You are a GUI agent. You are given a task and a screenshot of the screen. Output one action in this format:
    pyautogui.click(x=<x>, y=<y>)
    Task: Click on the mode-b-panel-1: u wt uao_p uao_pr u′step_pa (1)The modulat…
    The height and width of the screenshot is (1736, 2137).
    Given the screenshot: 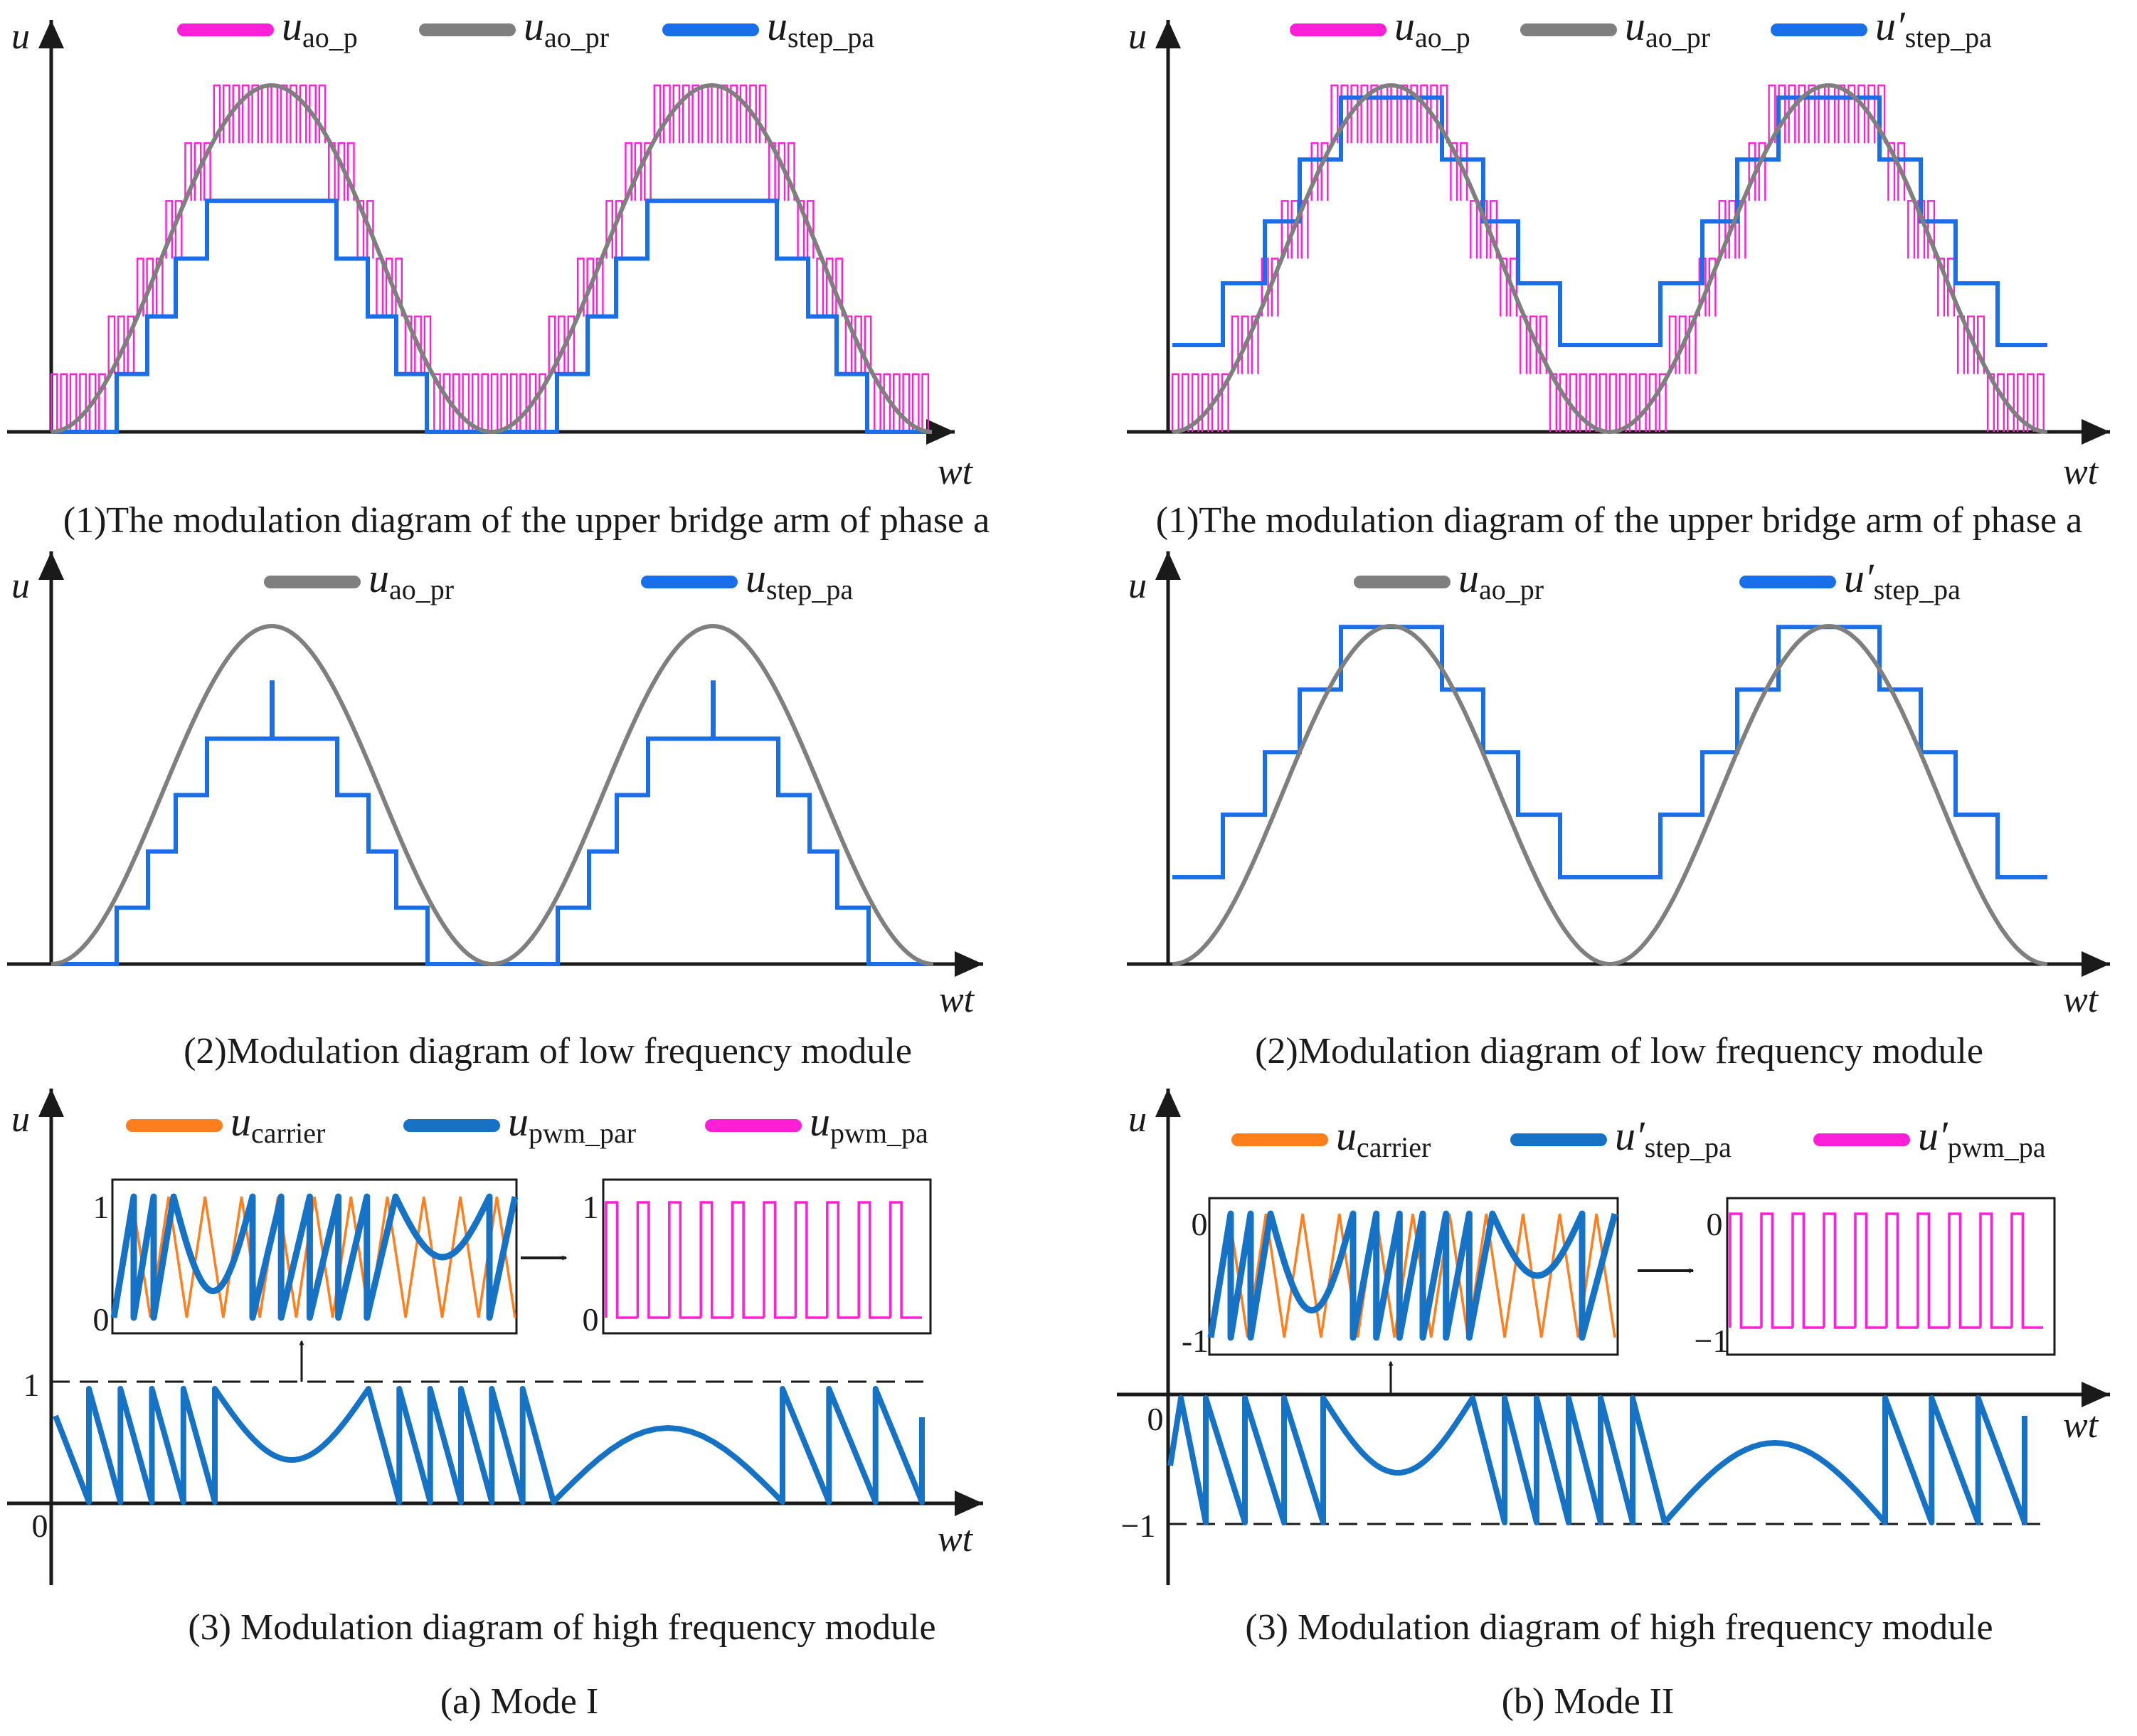 What is the action you would take?
    pyautogui.click(x=1618, y=272)
    